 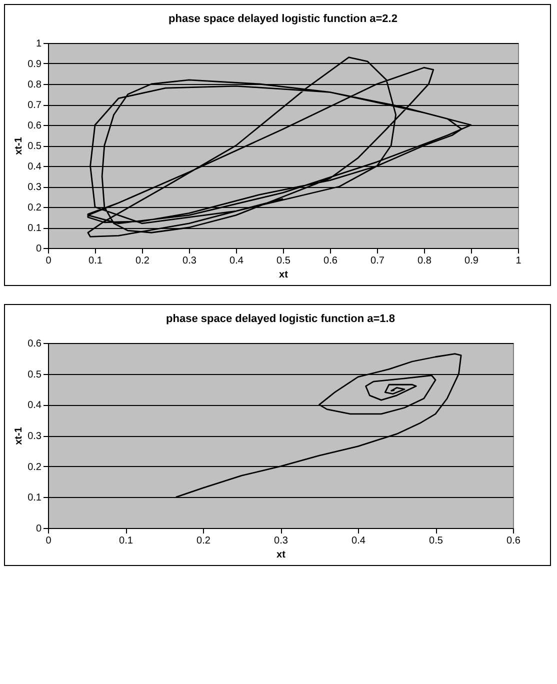 I want to click on y-tick-label: 0.8, so click(x=35, y=85).